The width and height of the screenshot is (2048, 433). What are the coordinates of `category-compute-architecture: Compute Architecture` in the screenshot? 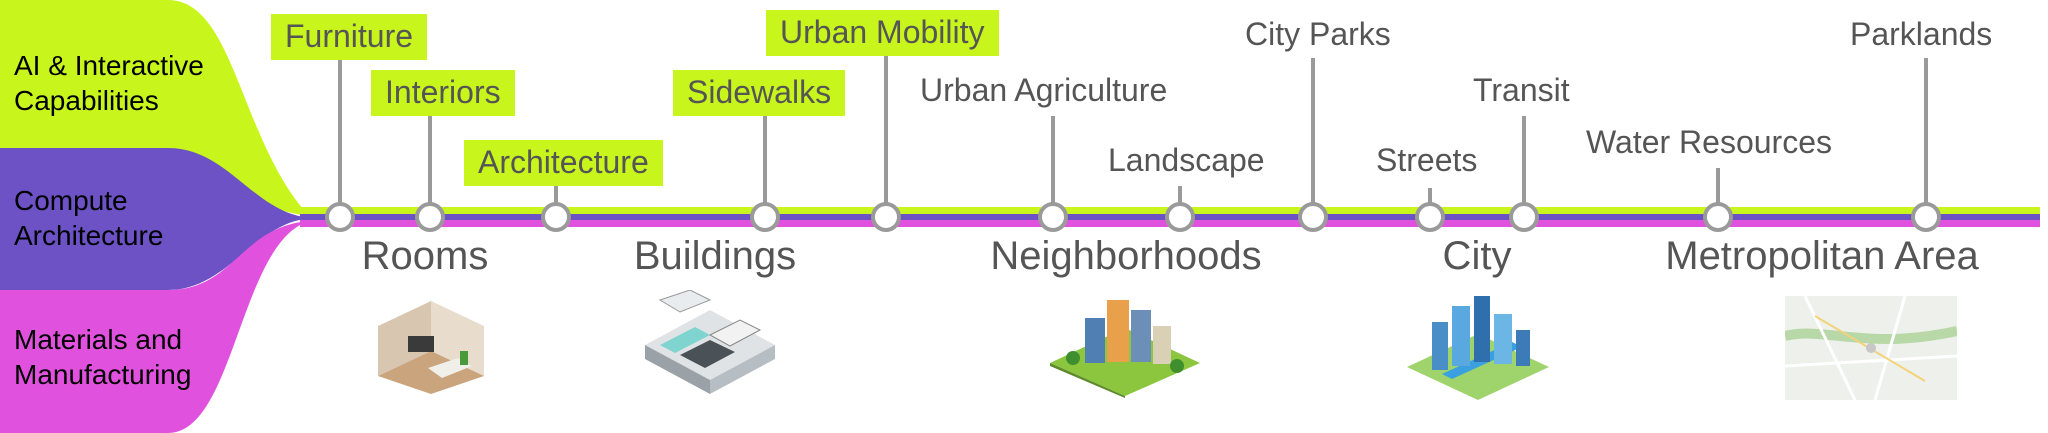 It's located at (88, 218).